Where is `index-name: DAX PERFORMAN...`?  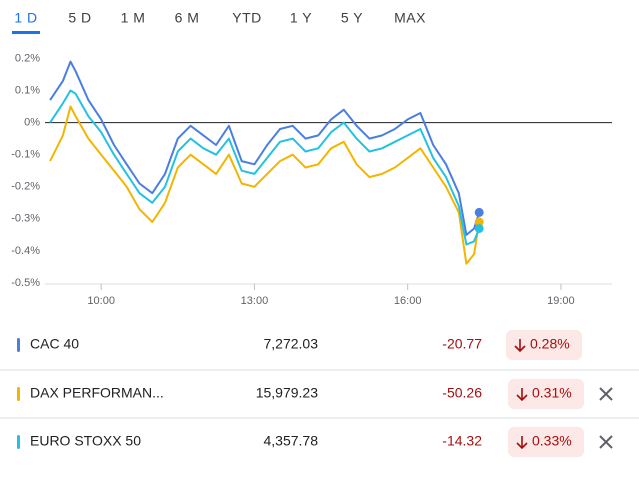 index-name: DAX PERFORMAN... is located at coordinates (97, 393).